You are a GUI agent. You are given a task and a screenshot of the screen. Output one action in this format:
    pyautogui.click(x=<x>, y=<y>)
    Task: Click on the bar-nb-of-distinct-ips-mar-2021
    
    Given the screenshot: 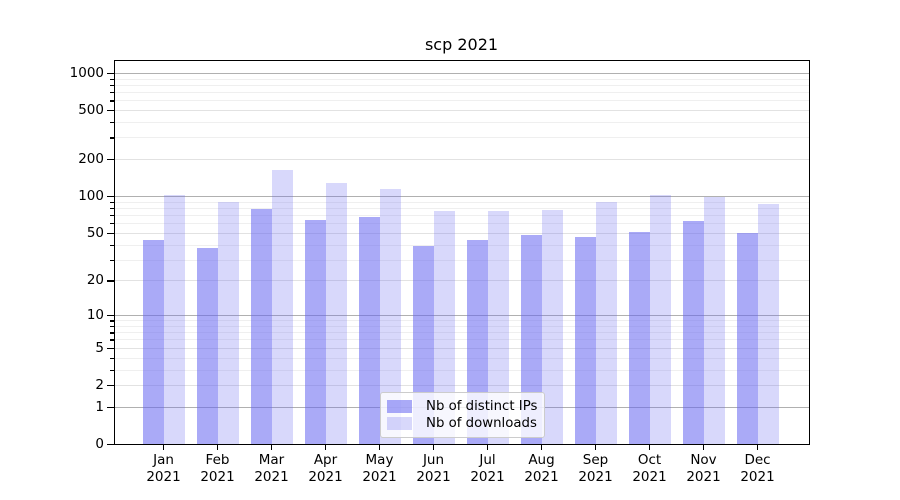 What is the action you would take?
    pyautogui.click(x=261, y=326)
    